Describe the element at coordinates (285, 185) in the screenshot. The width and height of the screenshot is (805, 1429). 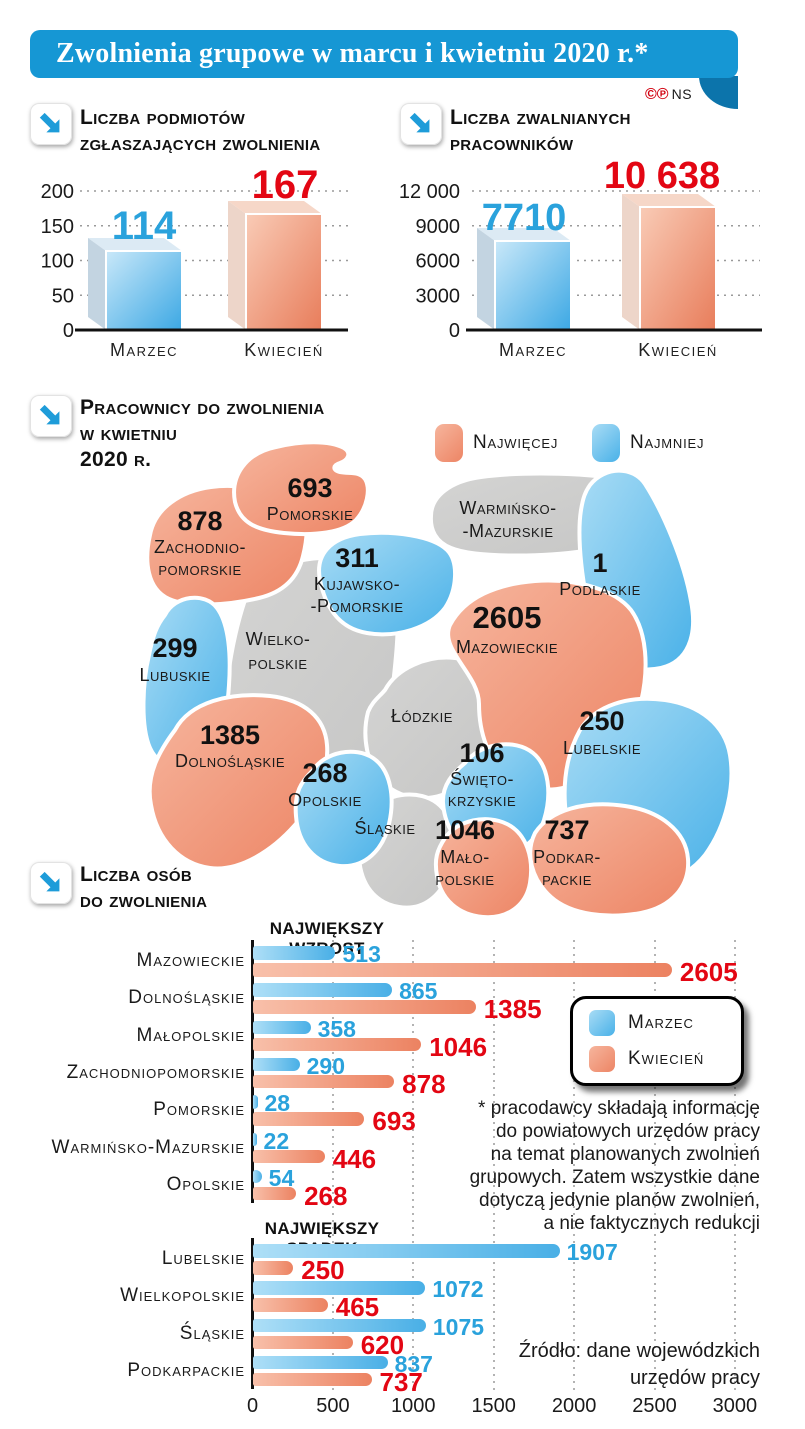
I see `value-kwiecien: 167` at that location.